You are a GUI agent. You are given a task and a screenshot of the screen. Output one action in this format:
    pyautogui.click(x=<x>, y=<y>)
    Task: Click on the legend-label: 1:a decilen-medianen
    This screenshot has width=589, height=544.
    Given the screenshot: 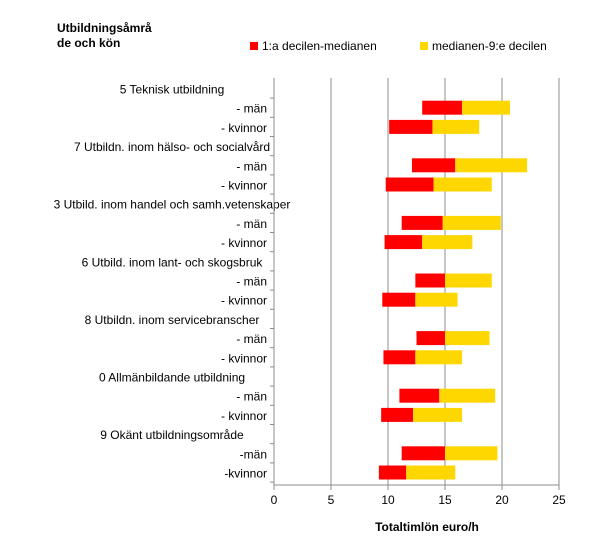 What is the action you would take?
    pyautogui.click(x=319, y=46)
    